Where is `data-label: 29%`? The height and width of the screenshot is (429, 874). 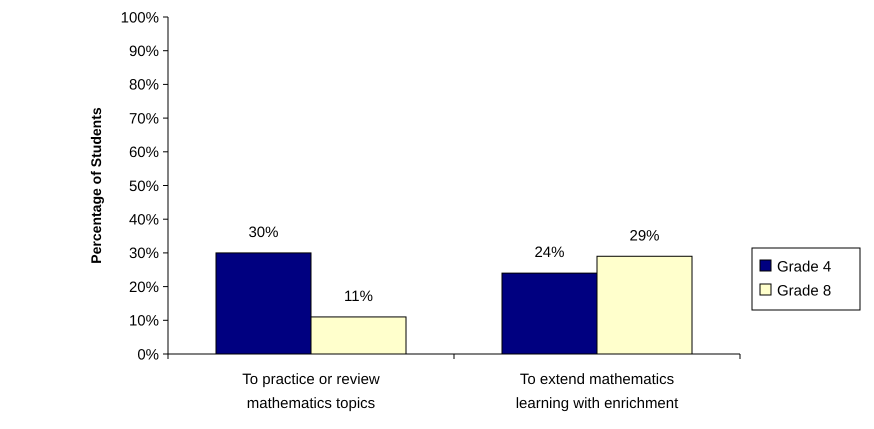 data-label: 29% is located at coordinates (644, 235).